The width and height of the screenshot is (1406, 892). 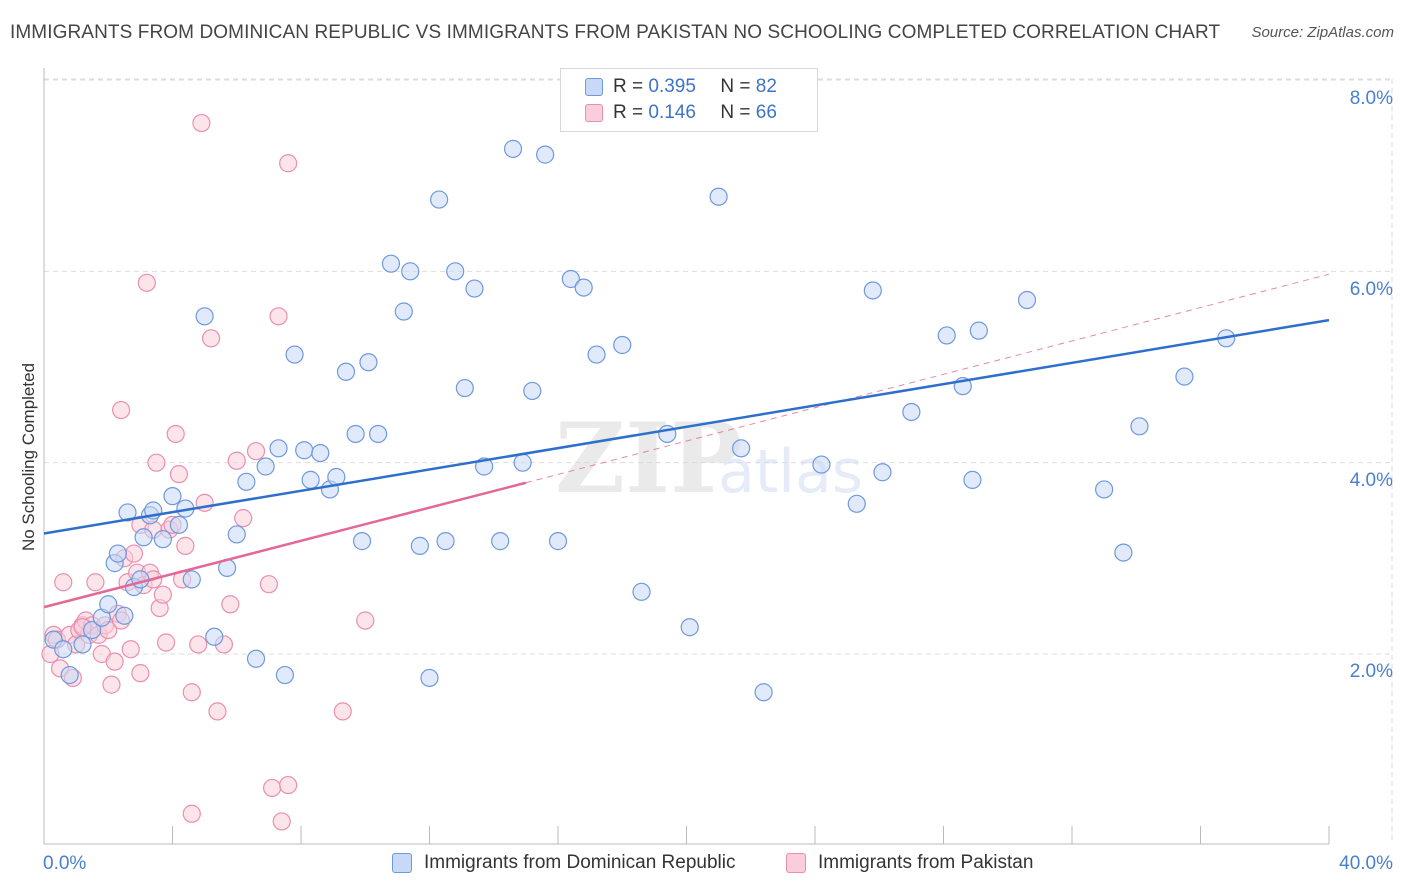 I want to click on pakistan-trend-extension, so click(x=927, y=378).